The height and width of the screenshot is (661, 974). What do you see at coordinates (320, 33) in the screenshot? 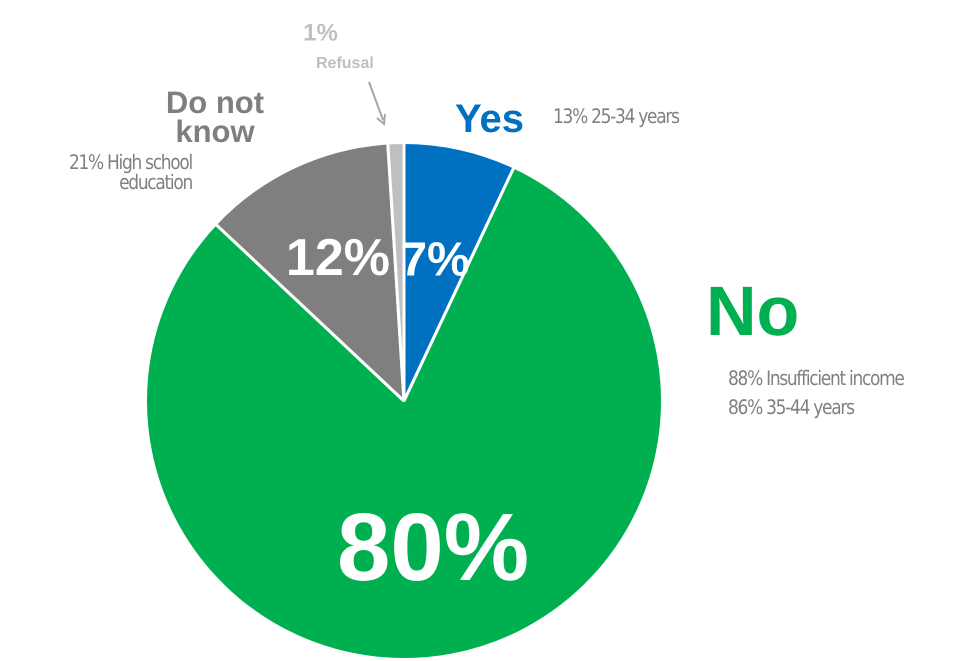
I see `data-label: 1%` at bounding box center [320, 33].